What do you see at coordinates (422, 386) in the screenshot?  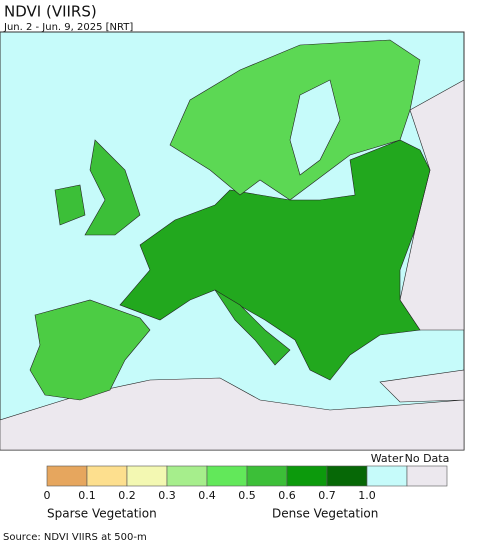 I see `anatolia` at bounding box center [422, 386].